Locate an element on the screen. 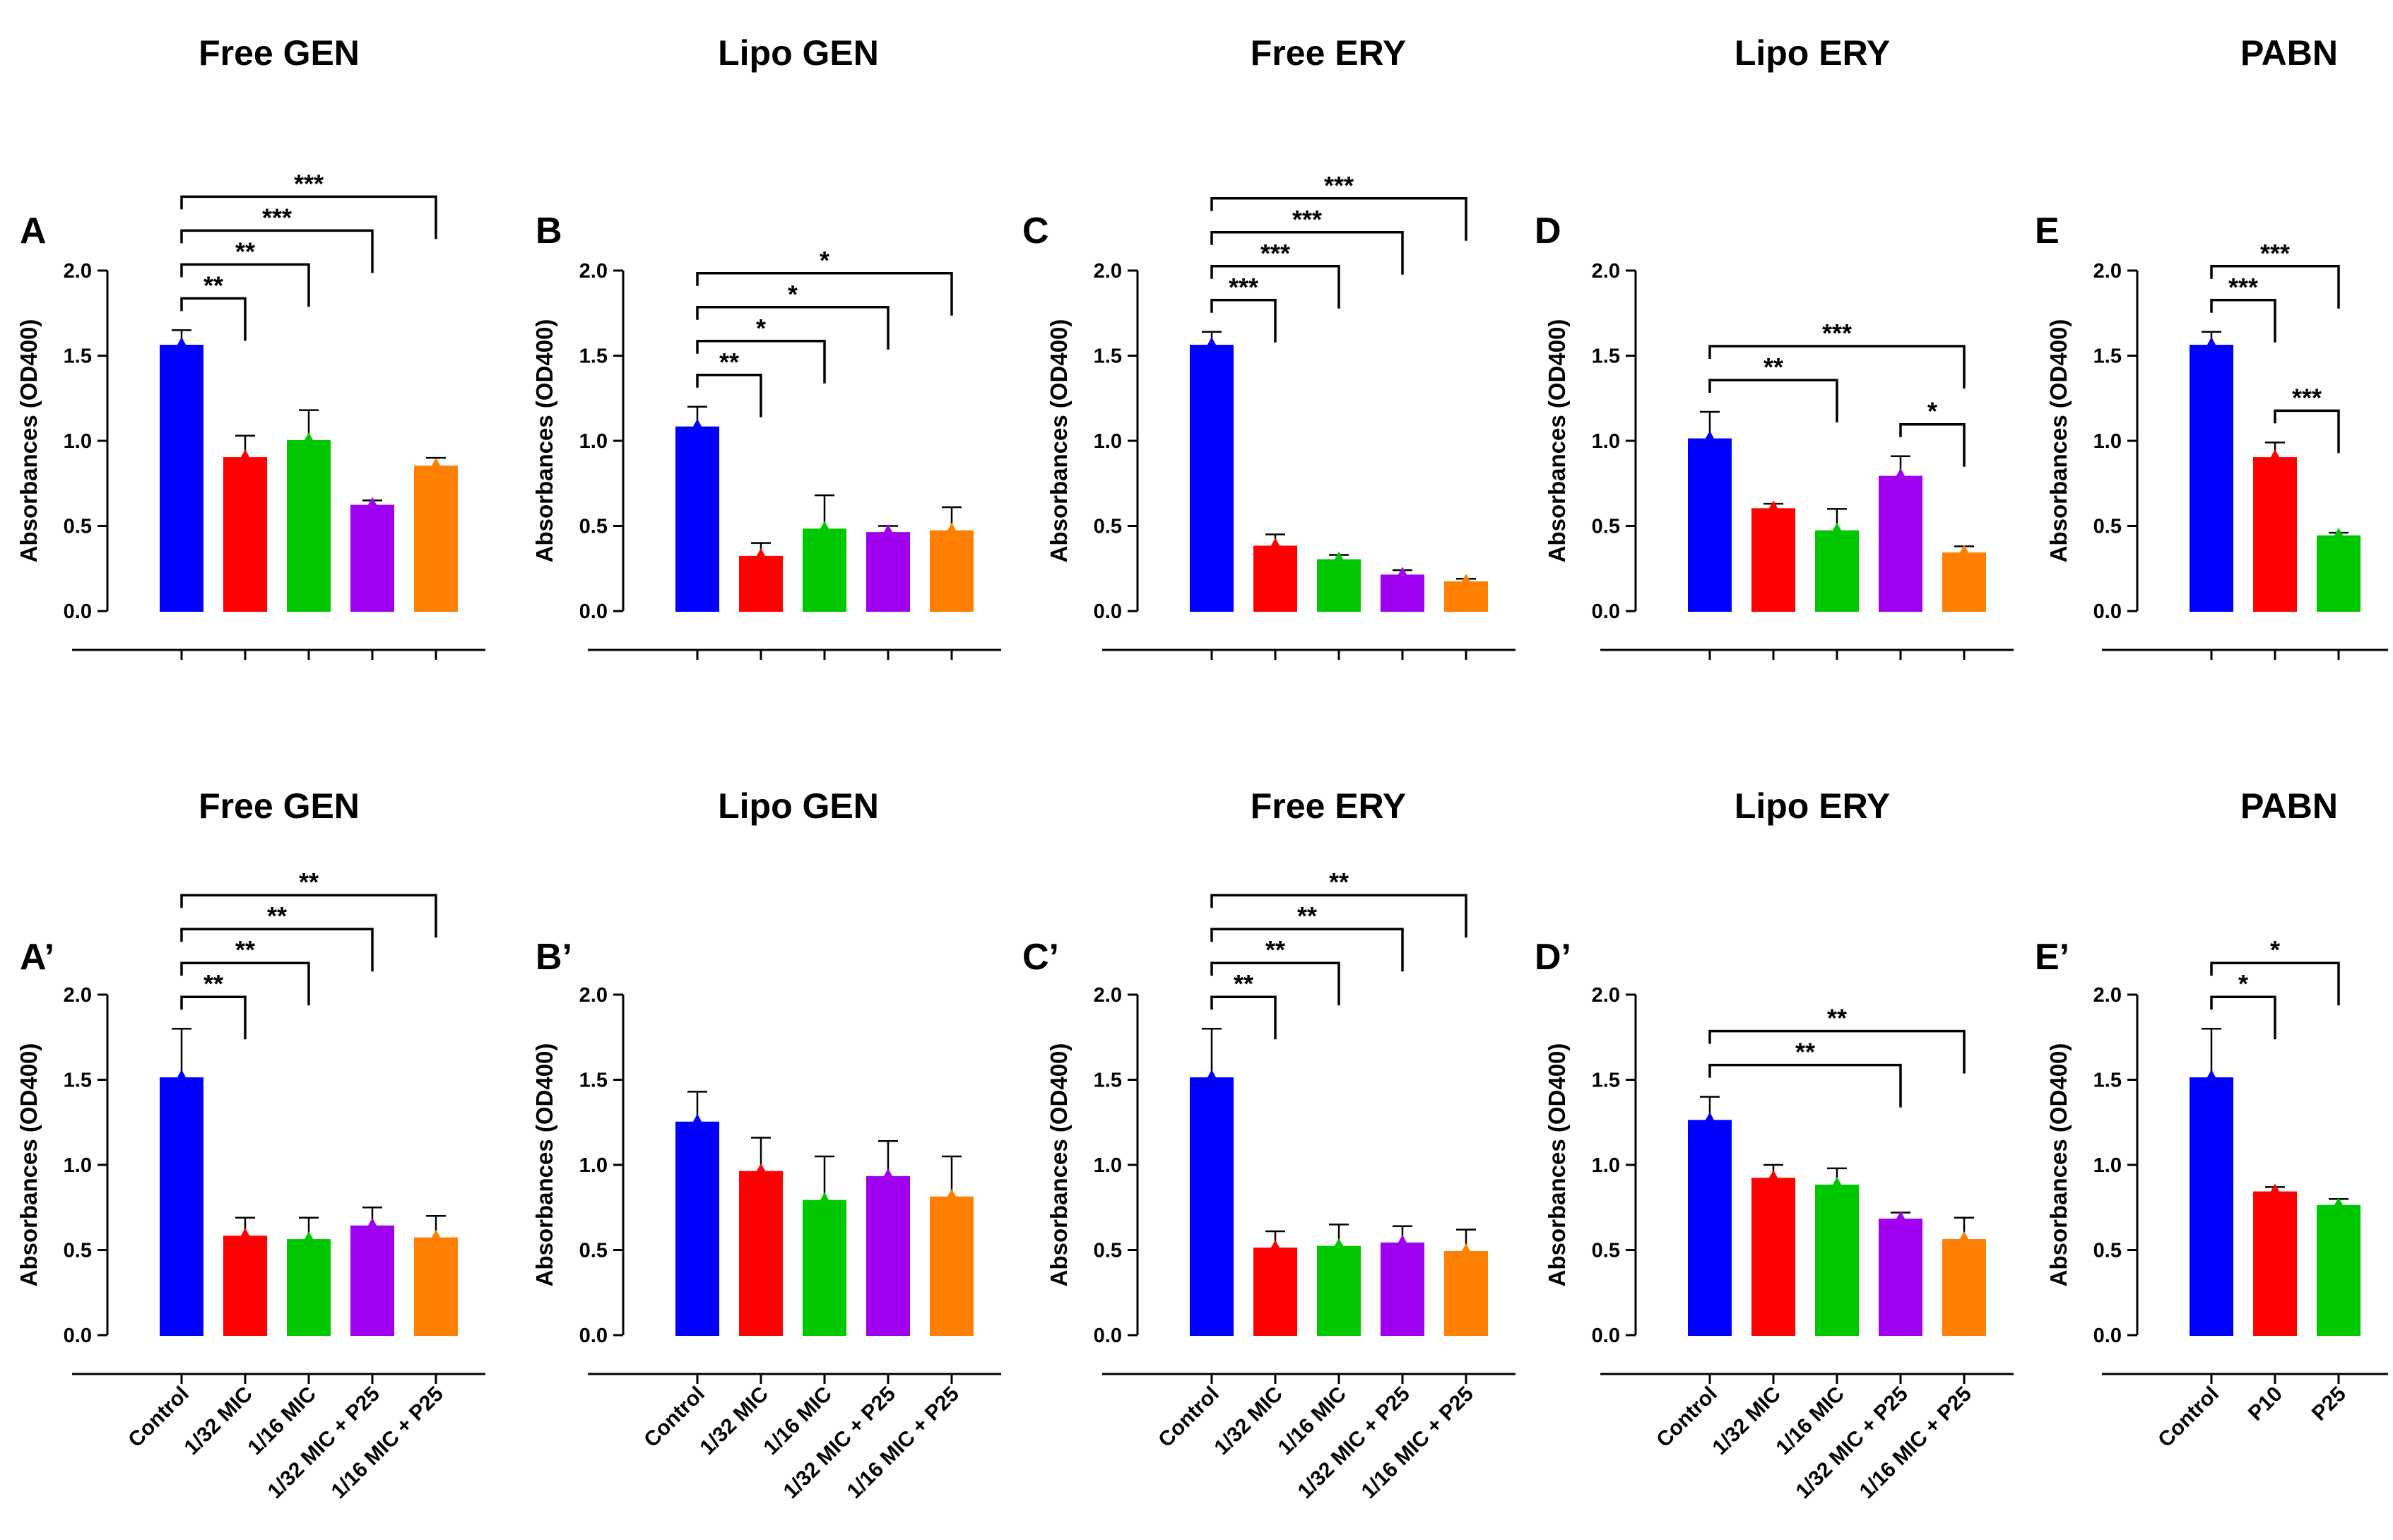  panel-title: Lipo GEN is located at coordinates (798, 53).